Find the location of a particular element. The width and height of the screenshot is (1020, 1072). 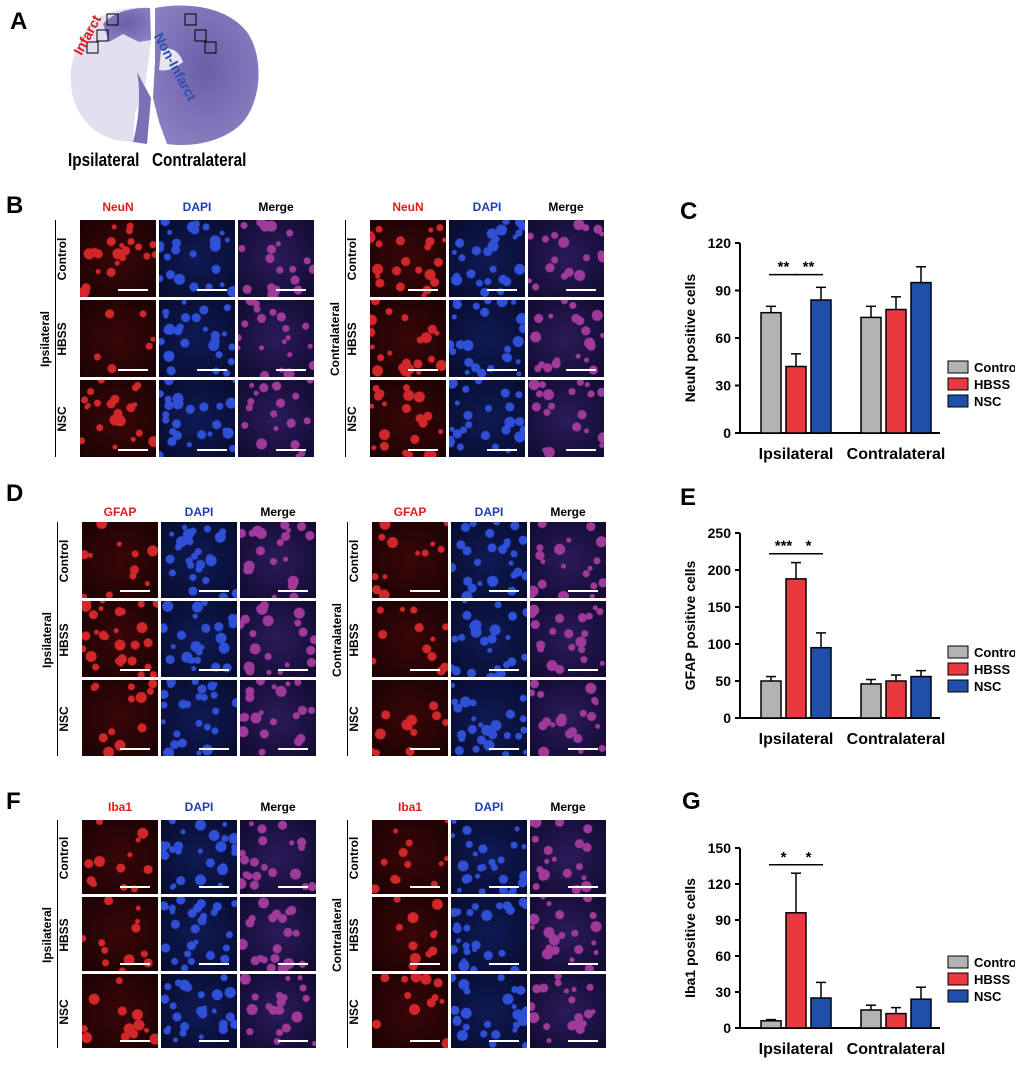

brain-section-image is located at coordinates (164, 75).